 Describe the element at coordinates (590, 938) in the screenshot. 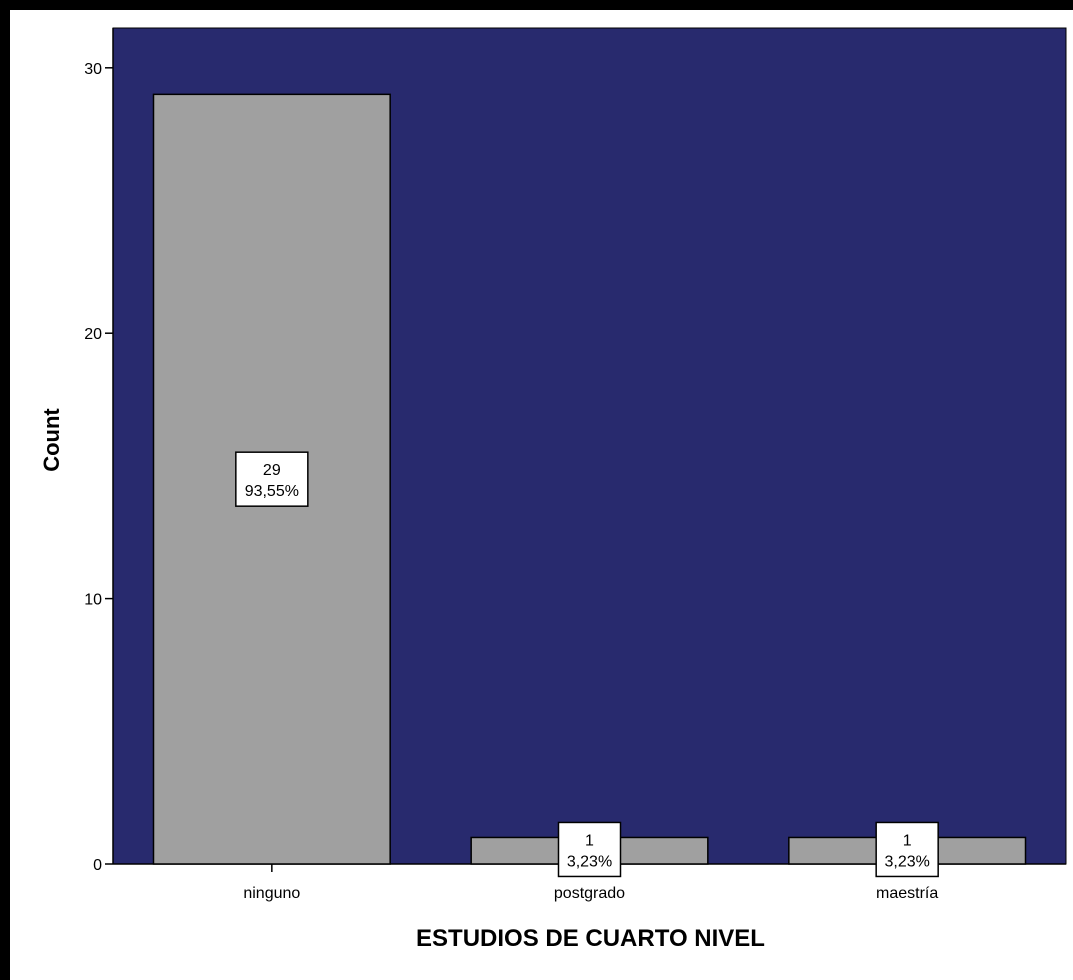

I see `x-axis-title: ESTUDIOS DE CUARTO NIVEL` at that location.